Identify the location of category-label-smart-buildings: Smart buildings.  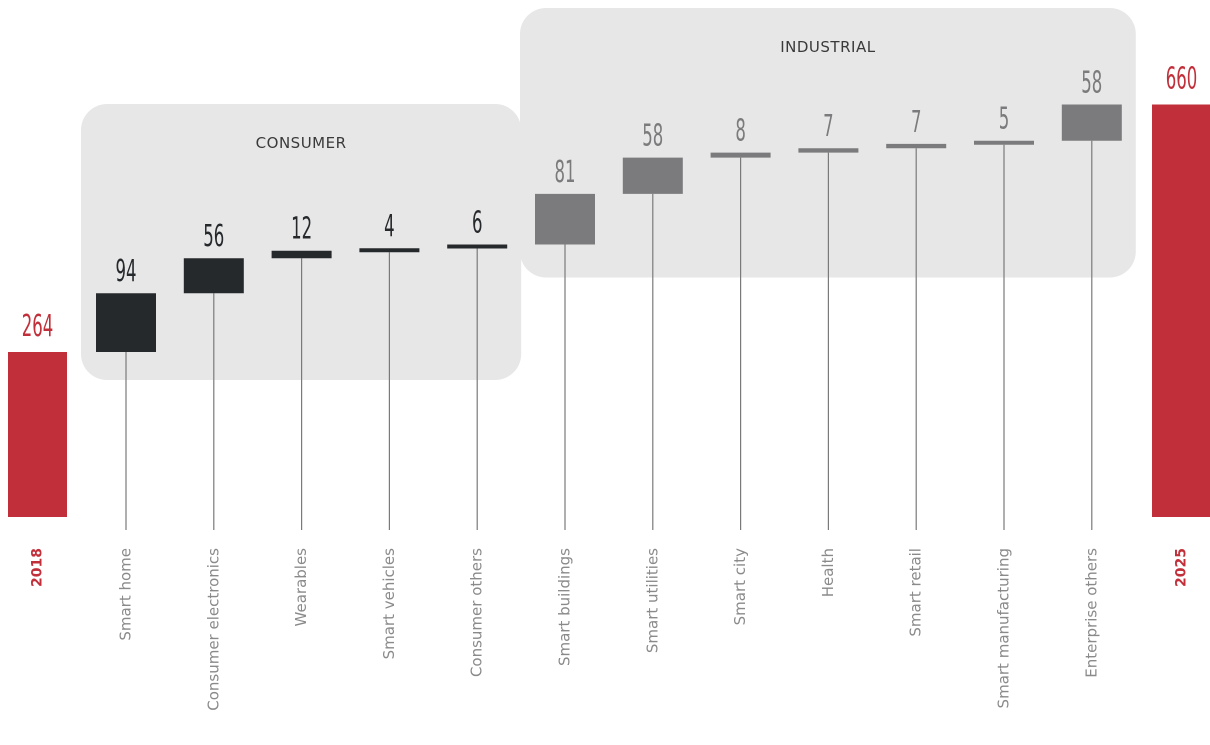
(565, 607).